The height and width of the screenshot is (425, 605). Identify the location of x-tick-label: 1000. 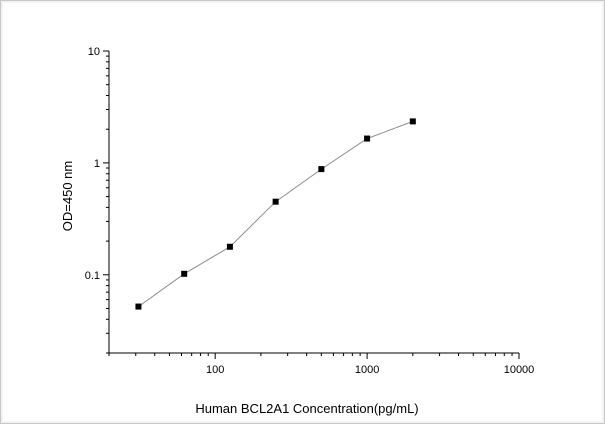
(367, 370).